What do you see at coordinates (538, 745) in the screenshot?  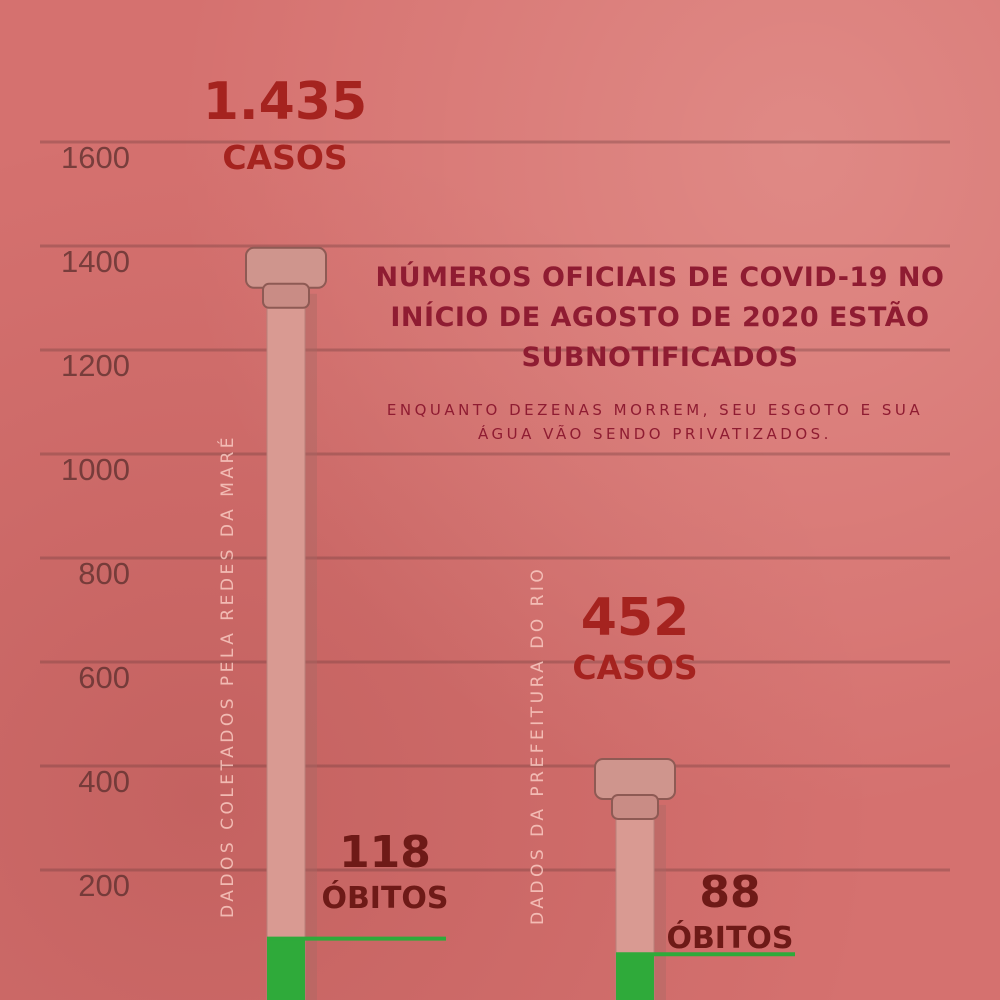 I see `category-label-prefeitura: DADOS DA PREFEITURA DO RIO` at bounding box center [538, 745].